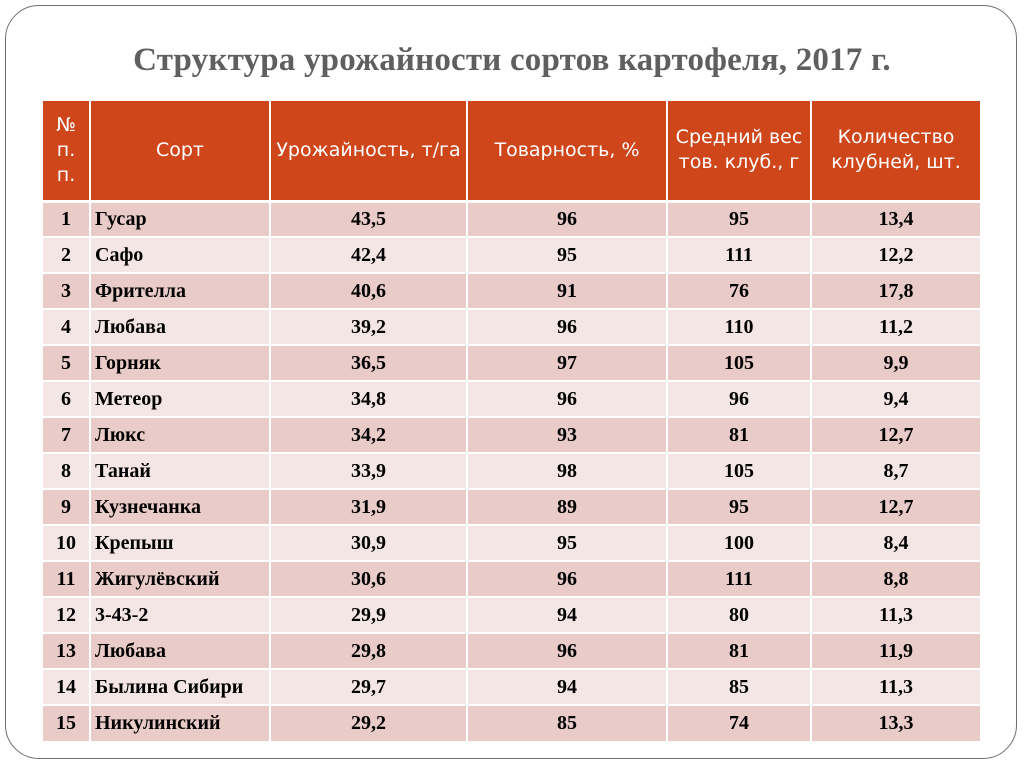  What do you see at coordinates (179, 218) in the screenshot?
I see `variety-name: Гусар` at bounding box center [179, 218].